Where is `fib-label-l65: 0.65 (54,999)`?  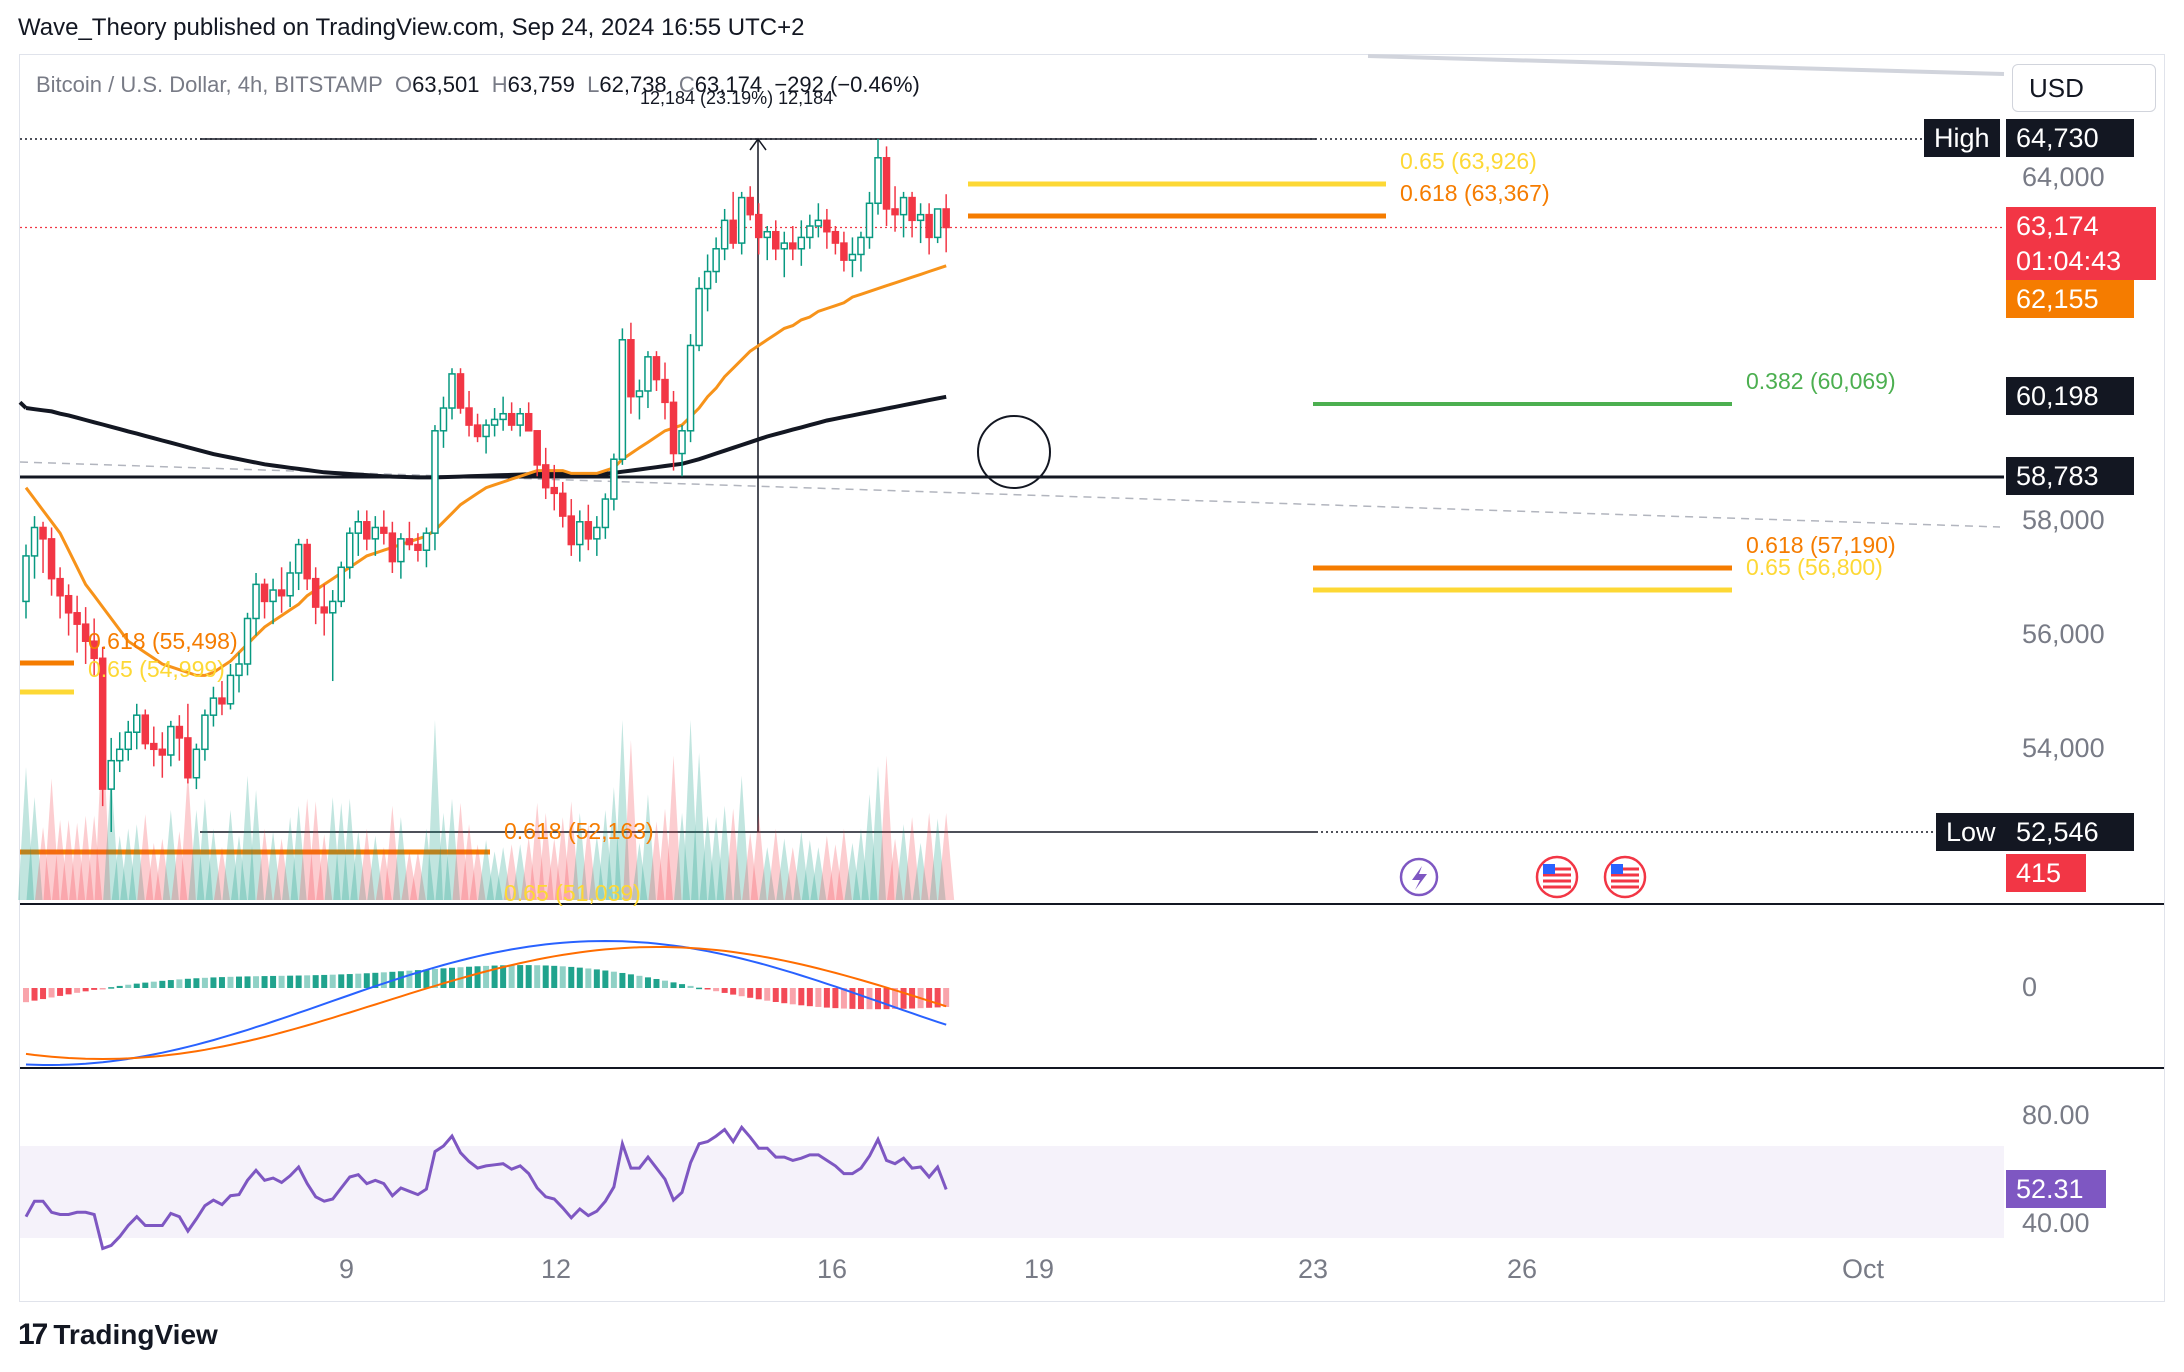 fib-label-l65: 0.65 (54,999) is located at coordinates (156, 669).